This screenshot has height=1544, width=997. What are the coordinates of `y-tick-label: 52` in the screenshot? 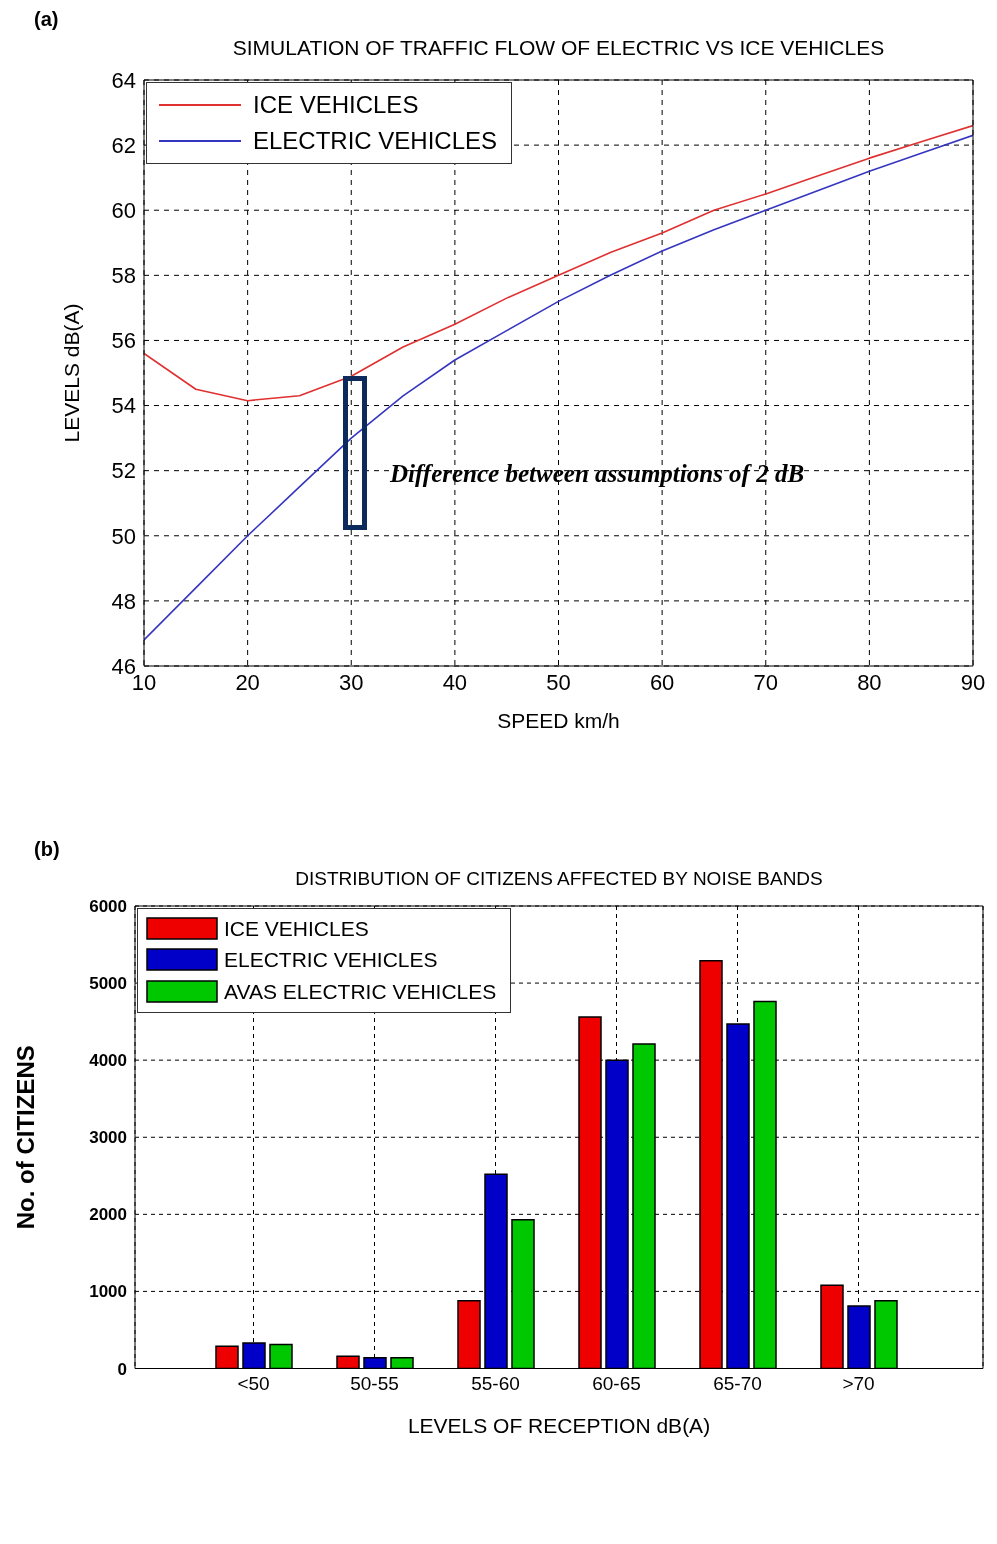 It's located at (123, 471).